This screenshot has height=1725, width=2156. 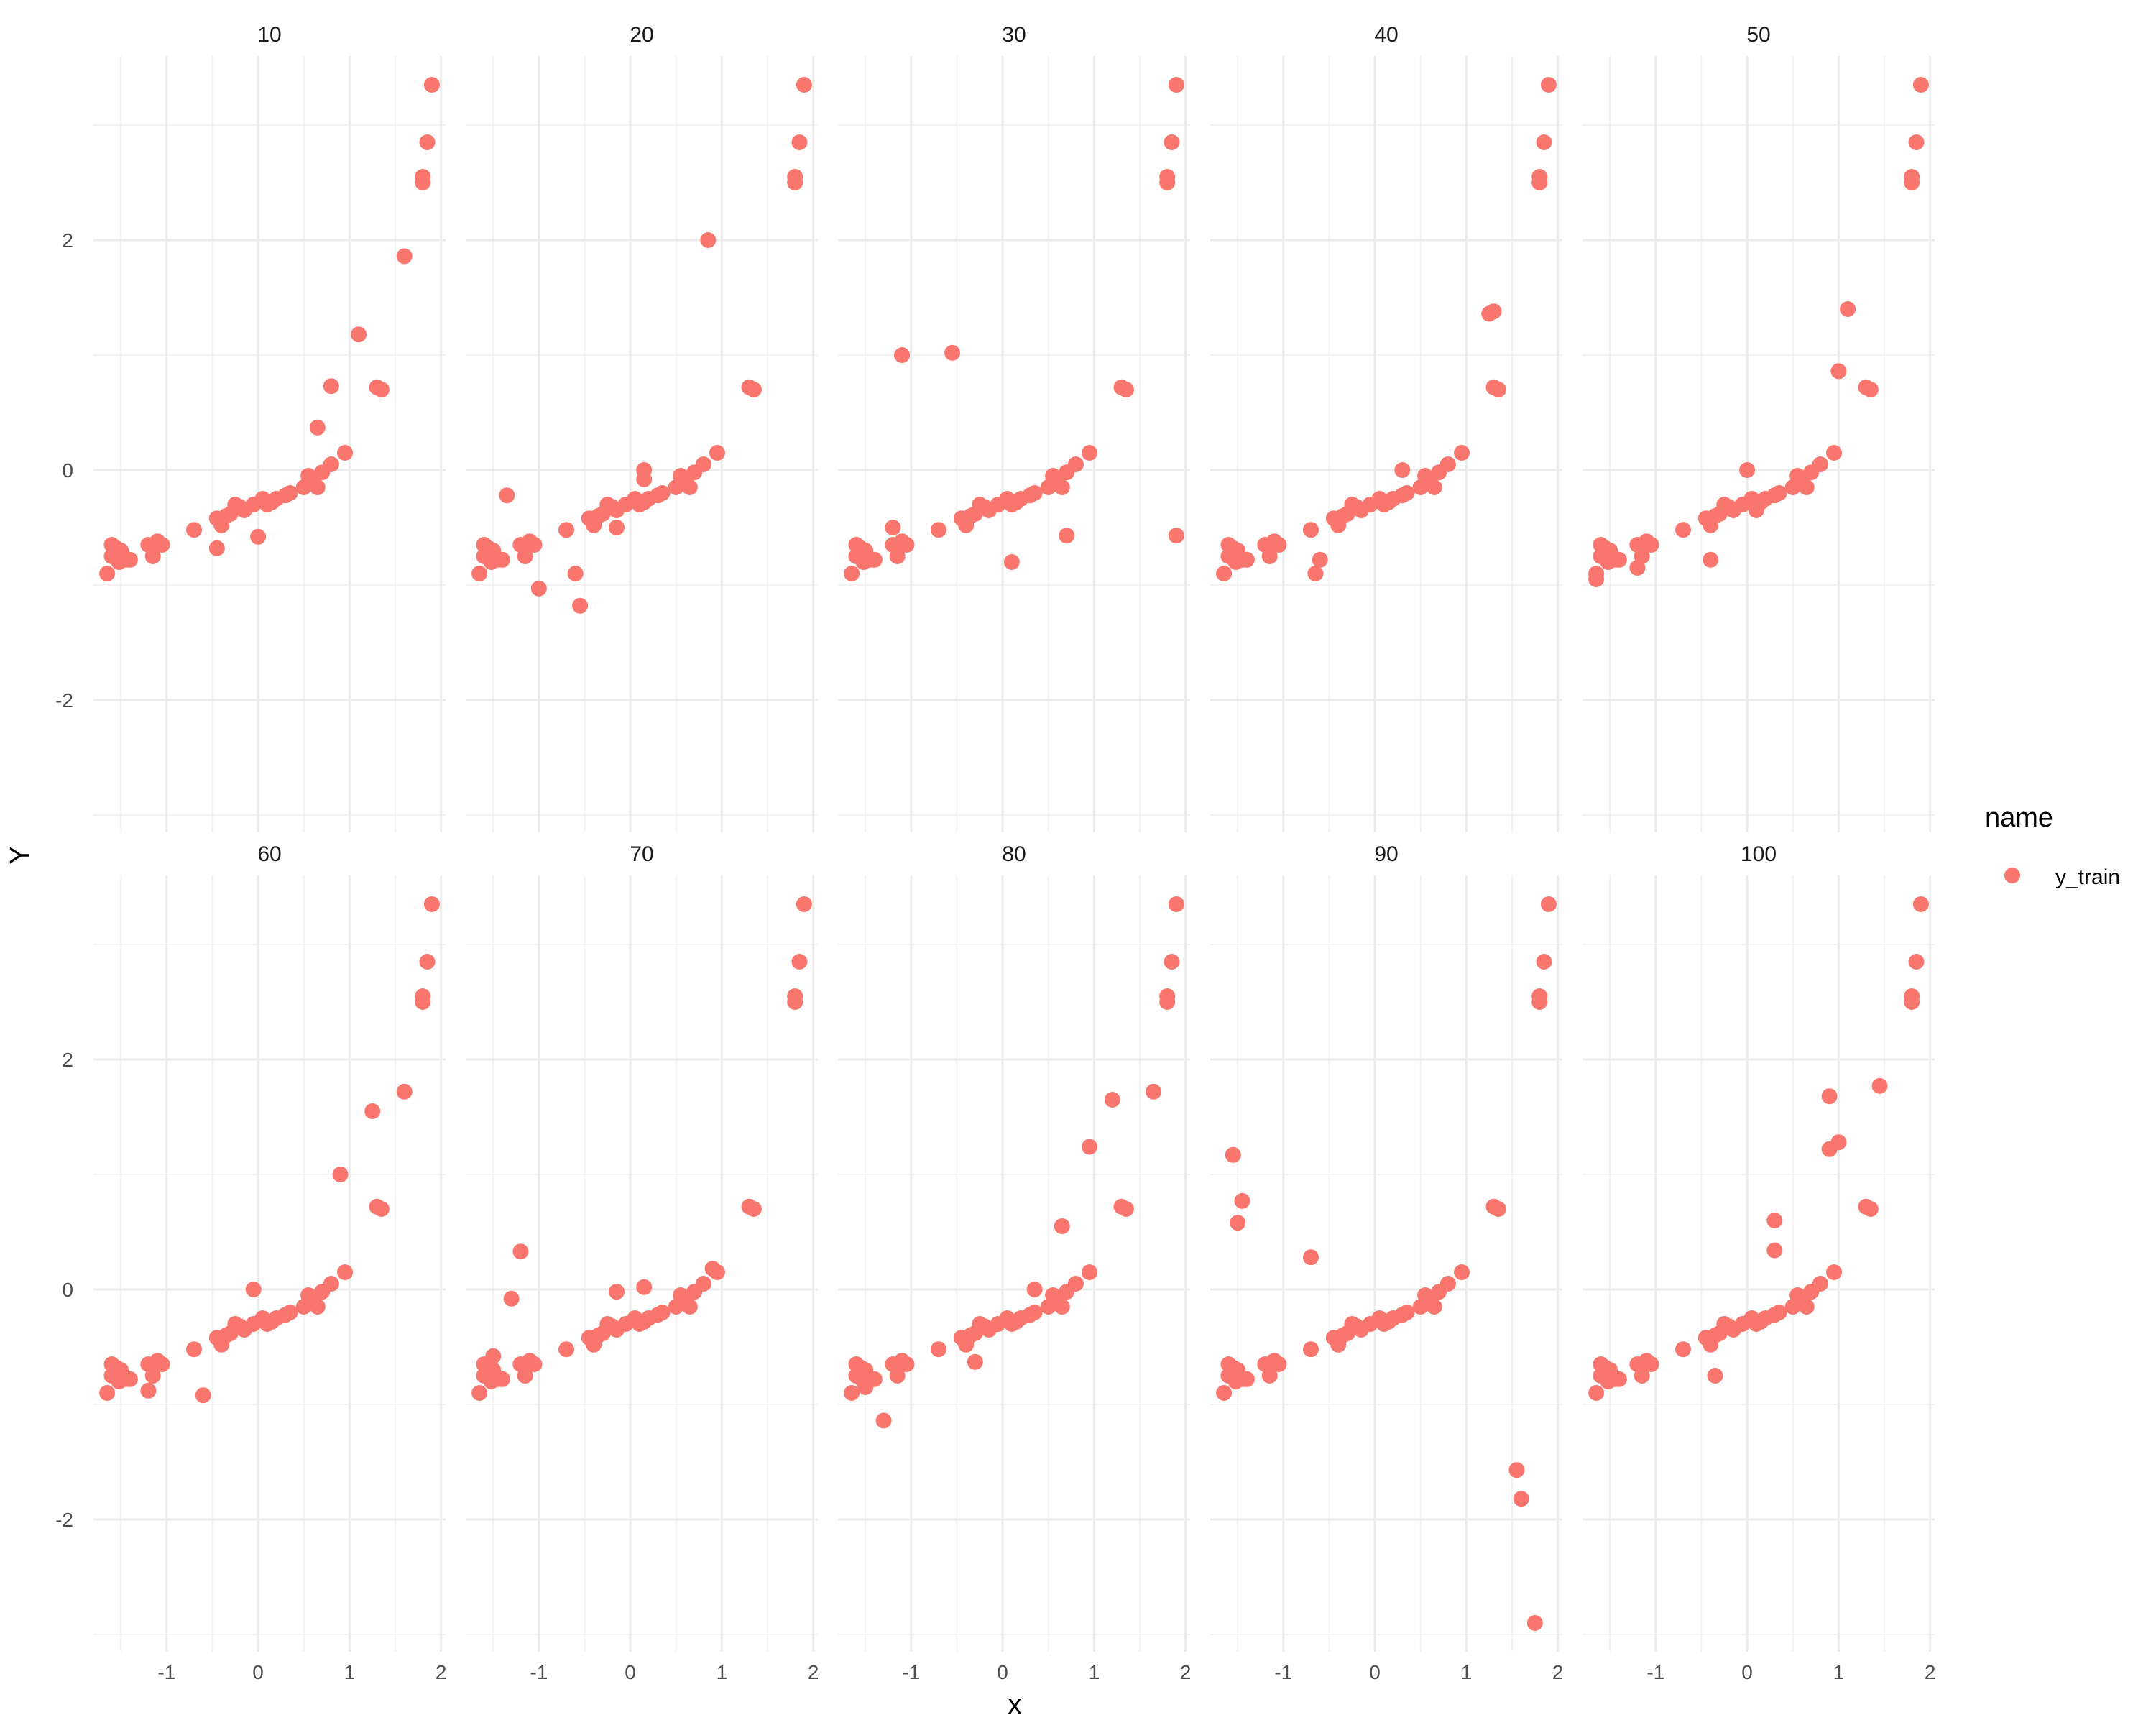 I want to click on facet-panel-20: 20, so click(x=642, y=427).